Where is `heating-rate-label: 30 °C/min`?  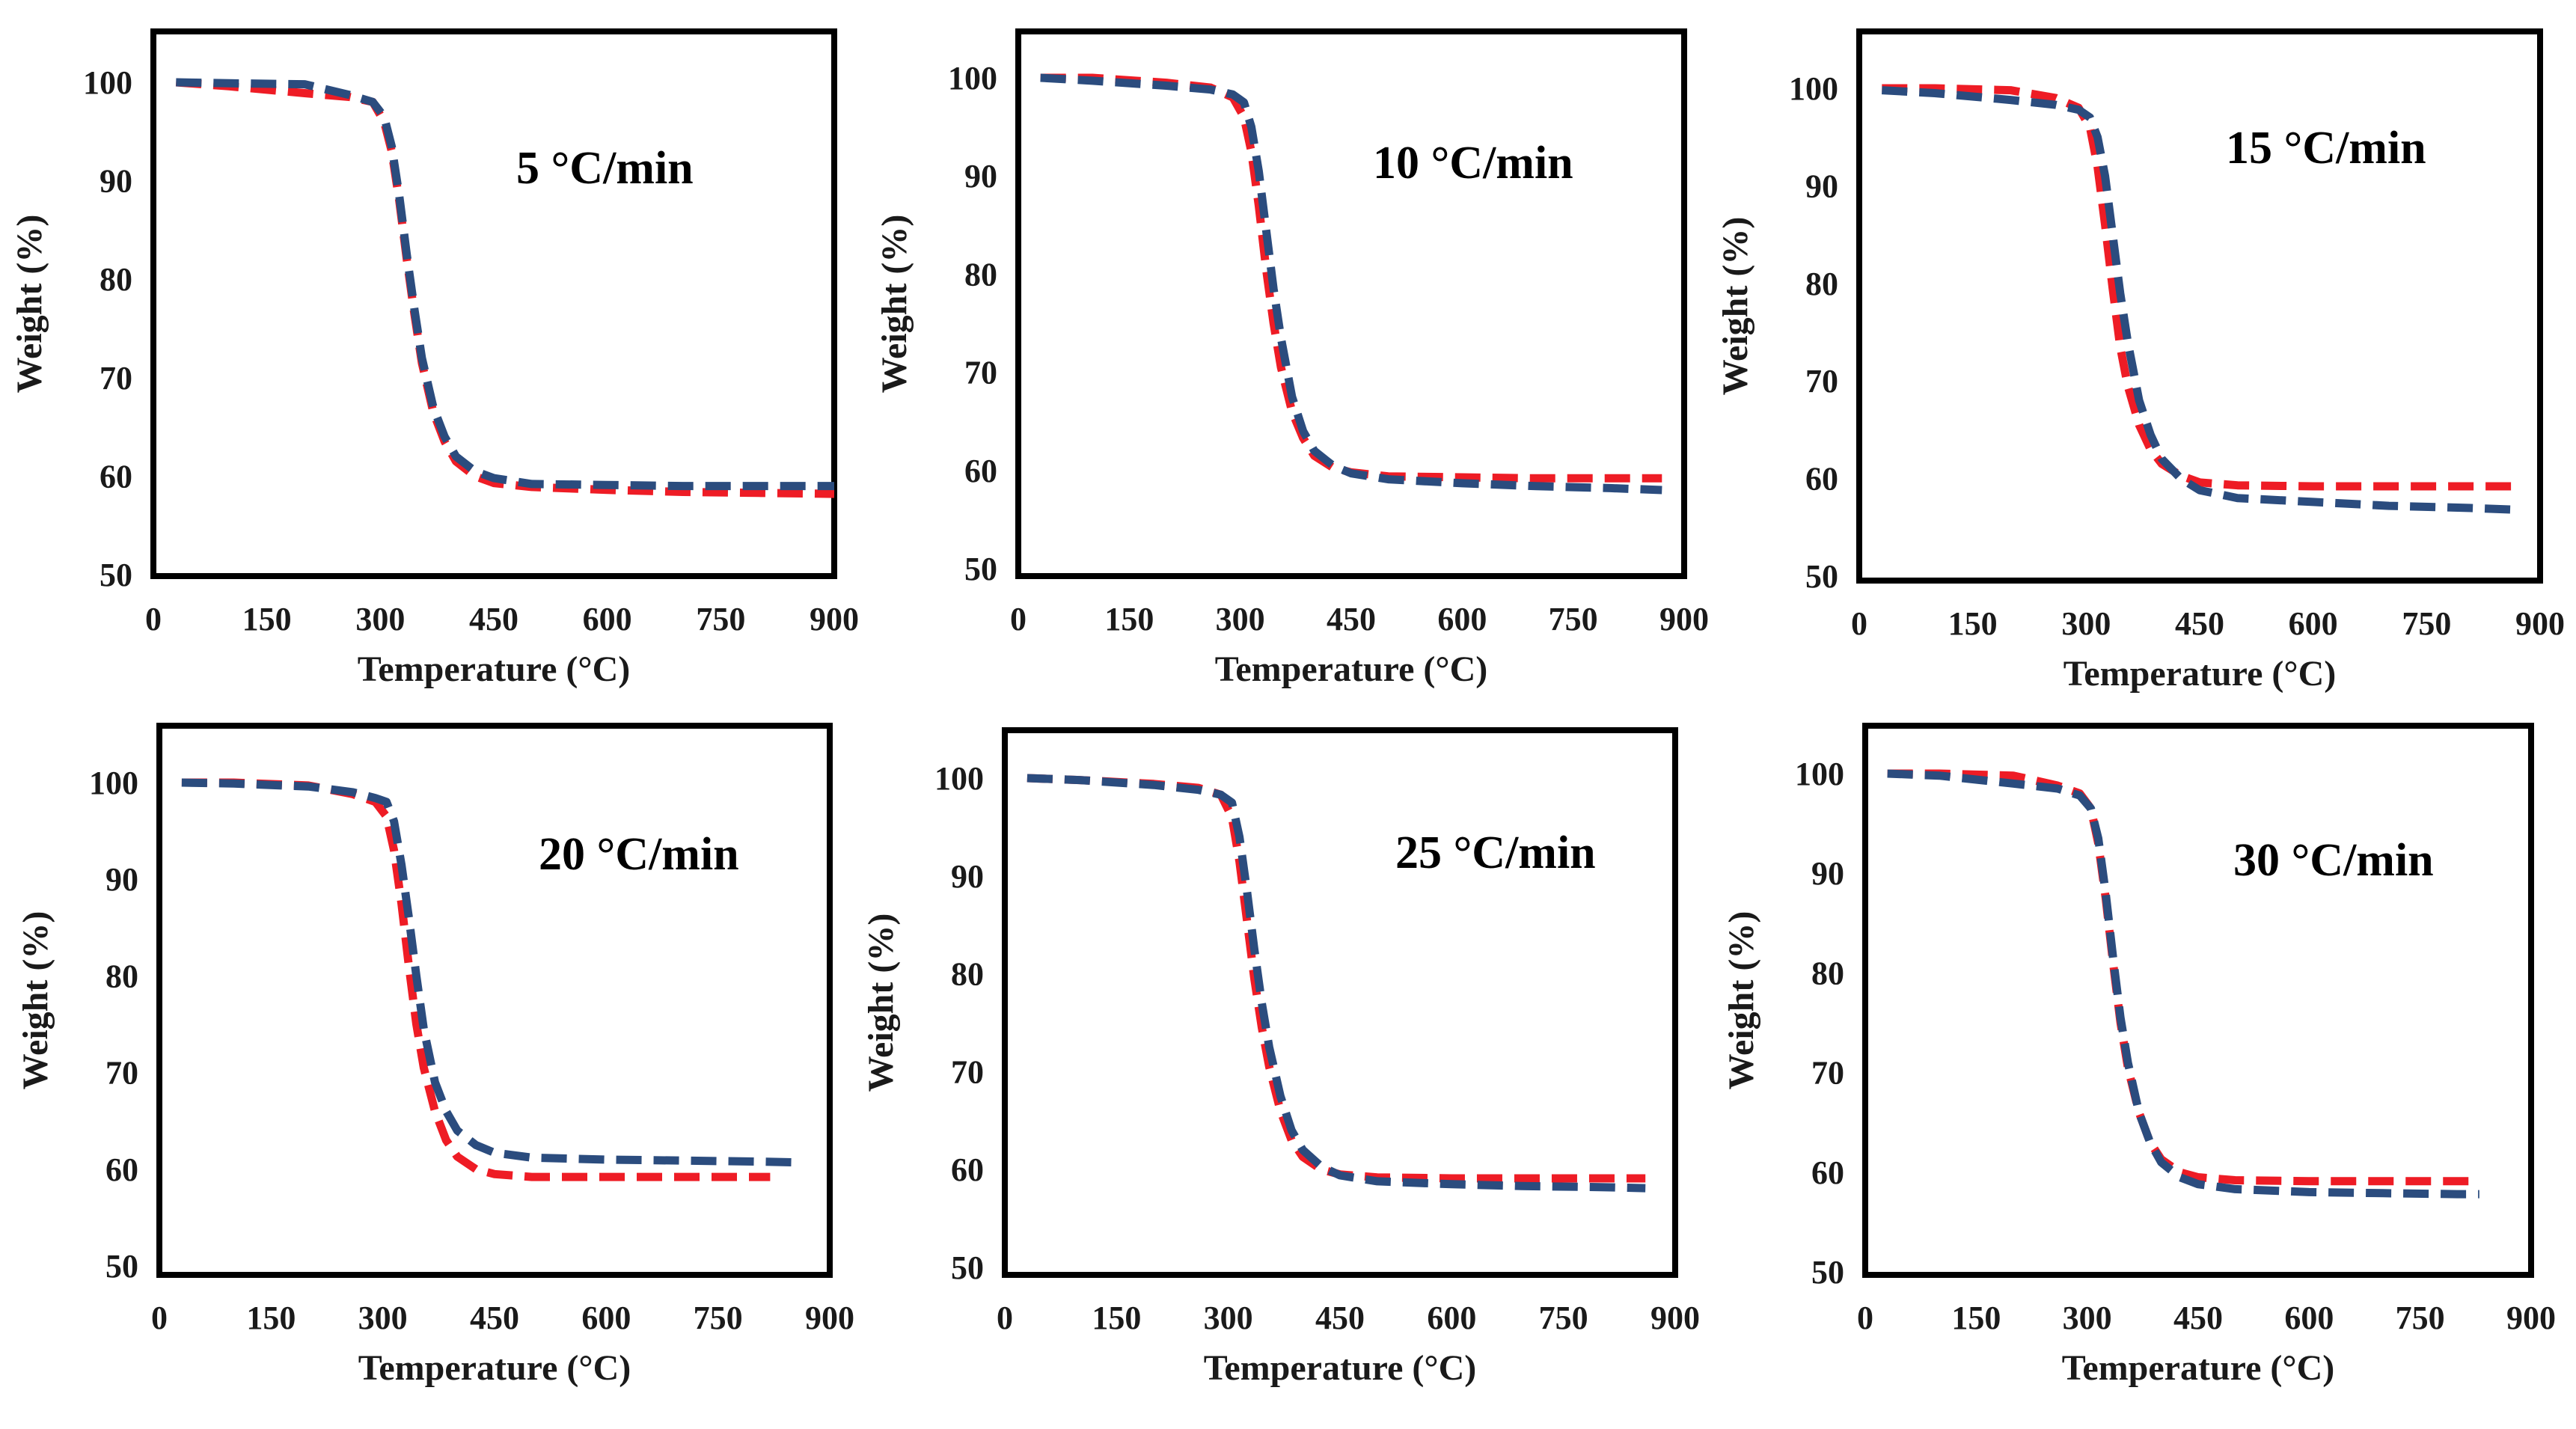 heating-rate-label: 30 °C/min is located at coordinates (2333, 861).